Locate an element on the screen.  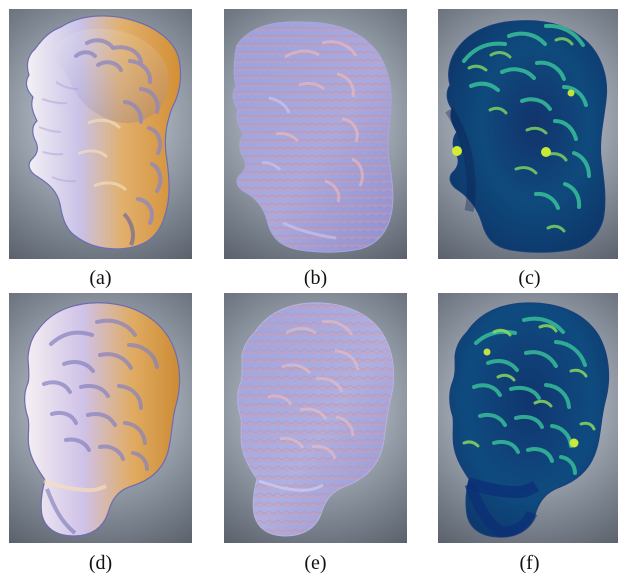
statue-back-normal-texture-render is located at coordinates (316, 419).